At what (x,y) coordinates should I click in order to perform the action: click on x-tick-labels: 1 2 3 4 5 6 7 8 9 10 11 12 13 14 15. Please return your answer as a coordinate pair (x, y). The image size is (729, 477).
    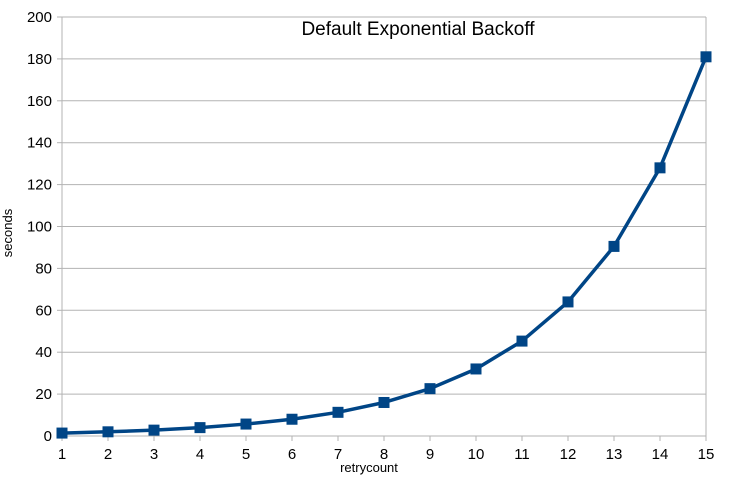
    Looking at the image, I should click on (386, 454).